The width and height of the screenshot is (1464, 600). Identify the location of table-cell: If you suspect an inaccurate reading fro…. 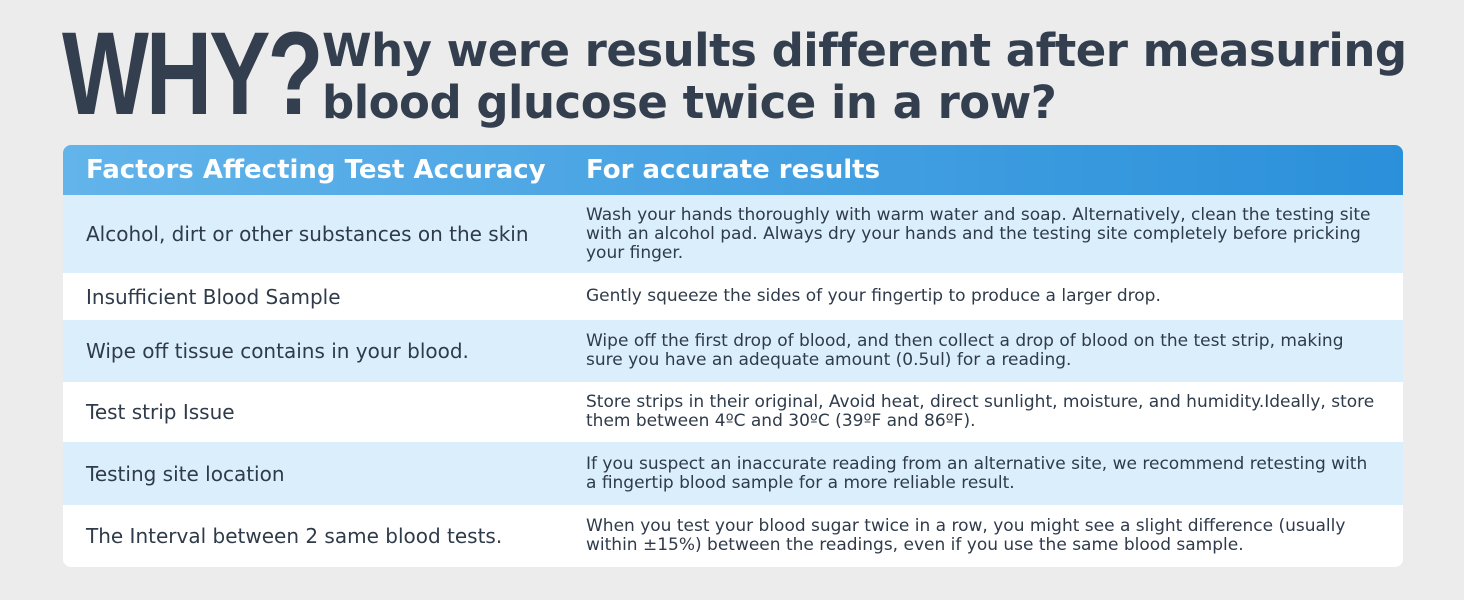
(977, 473).